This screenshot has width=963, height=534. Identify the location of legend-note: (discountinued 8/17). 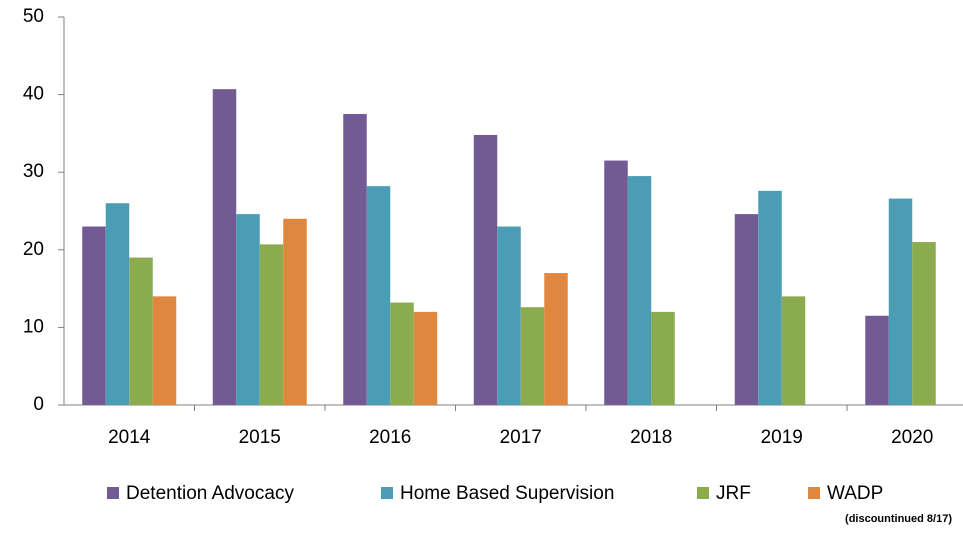
(898, 519).